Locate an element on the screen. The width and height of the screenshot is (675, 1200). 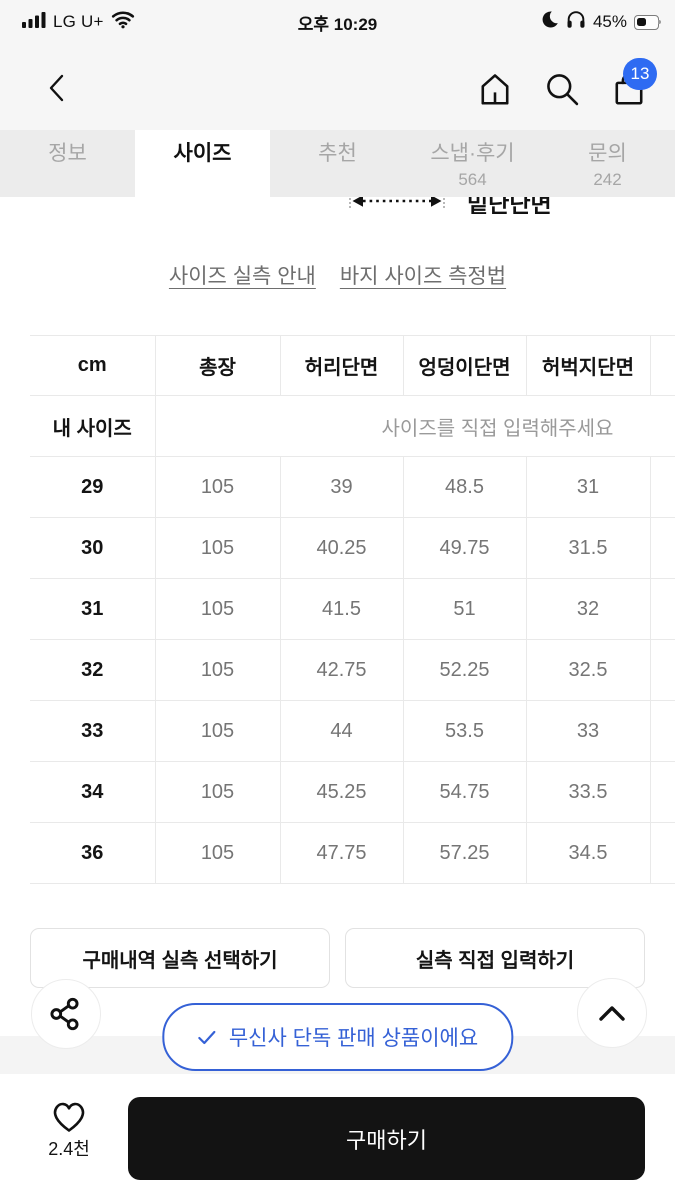
tab-bar: 정보 사이즈 추천 스냅·후기 564 문의 242 is located at coordinates (337, 163).